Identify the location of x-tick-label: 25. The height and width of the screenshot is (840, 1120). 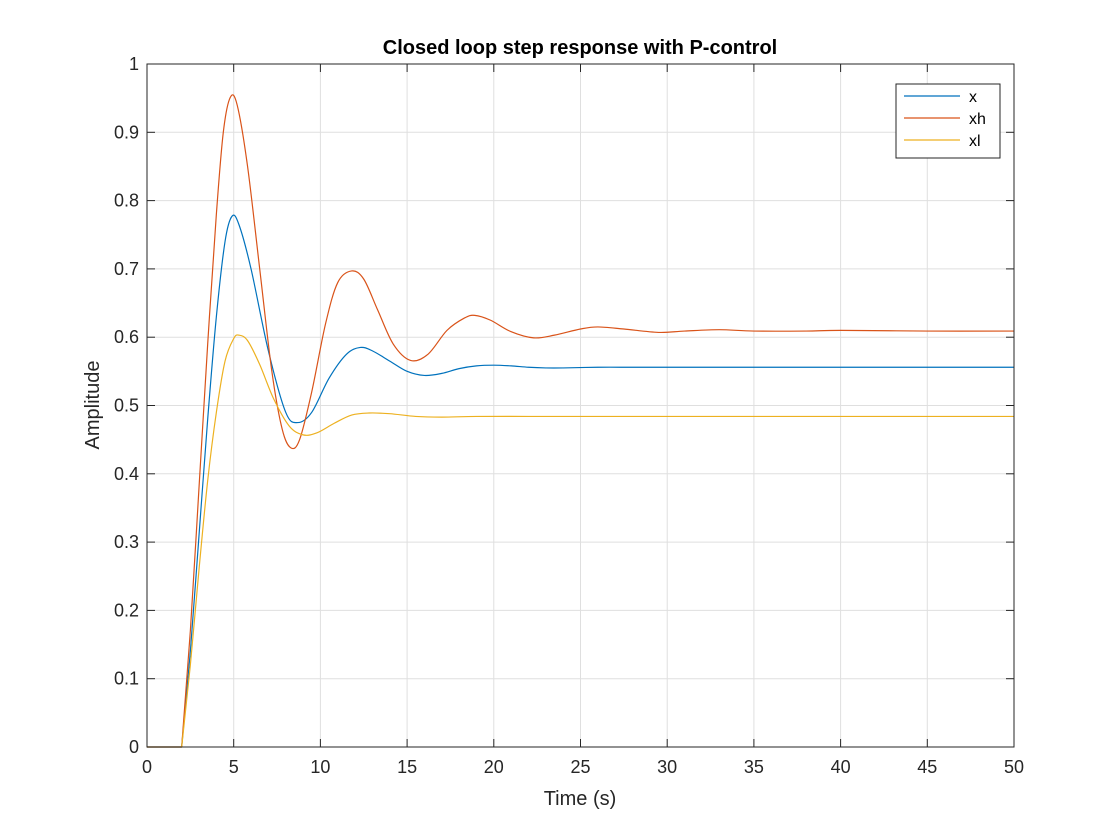
(580, 767).